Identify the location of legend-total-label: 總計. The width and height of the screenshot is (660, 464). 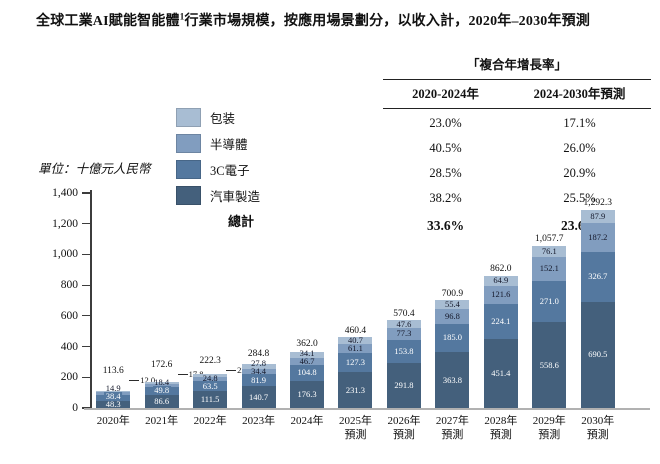
(241, 221).